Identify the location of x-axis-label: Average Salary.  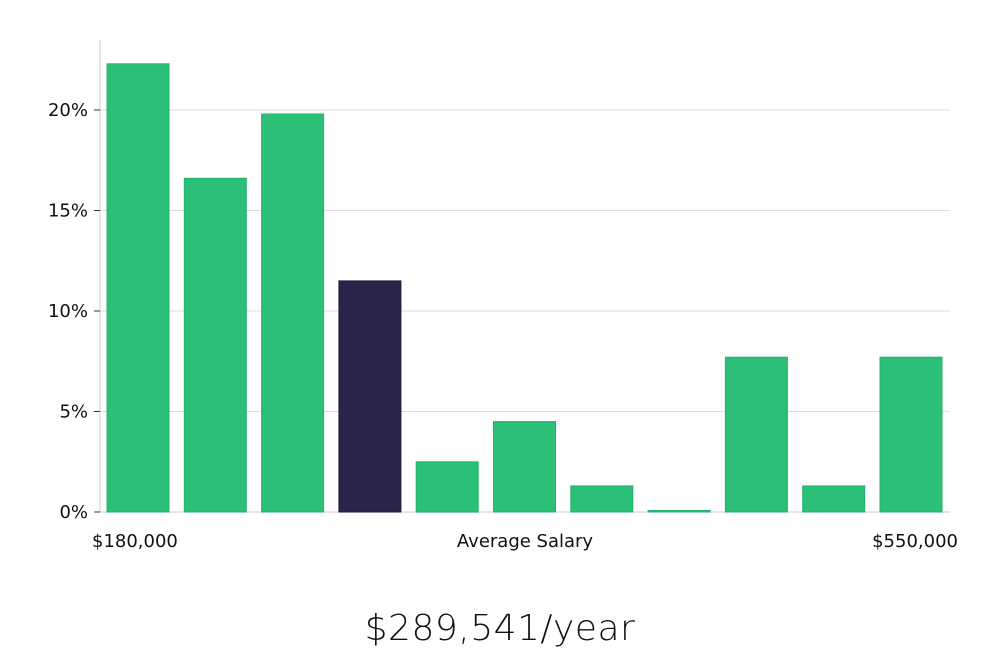
(525, 541).